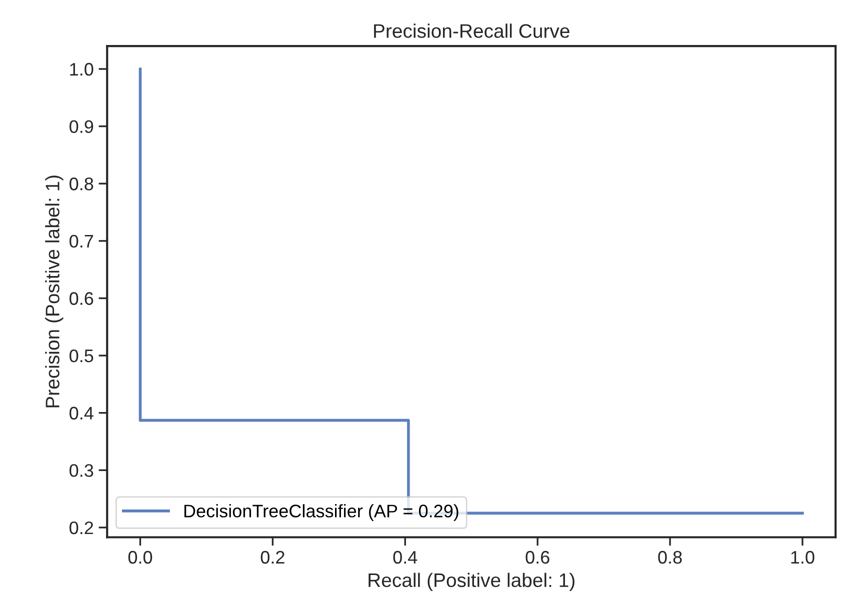  What do you see at coordinates (82, 127) in the screenshot?
I see `y-tick-label: 0.9` at bounding box center [82, 127].